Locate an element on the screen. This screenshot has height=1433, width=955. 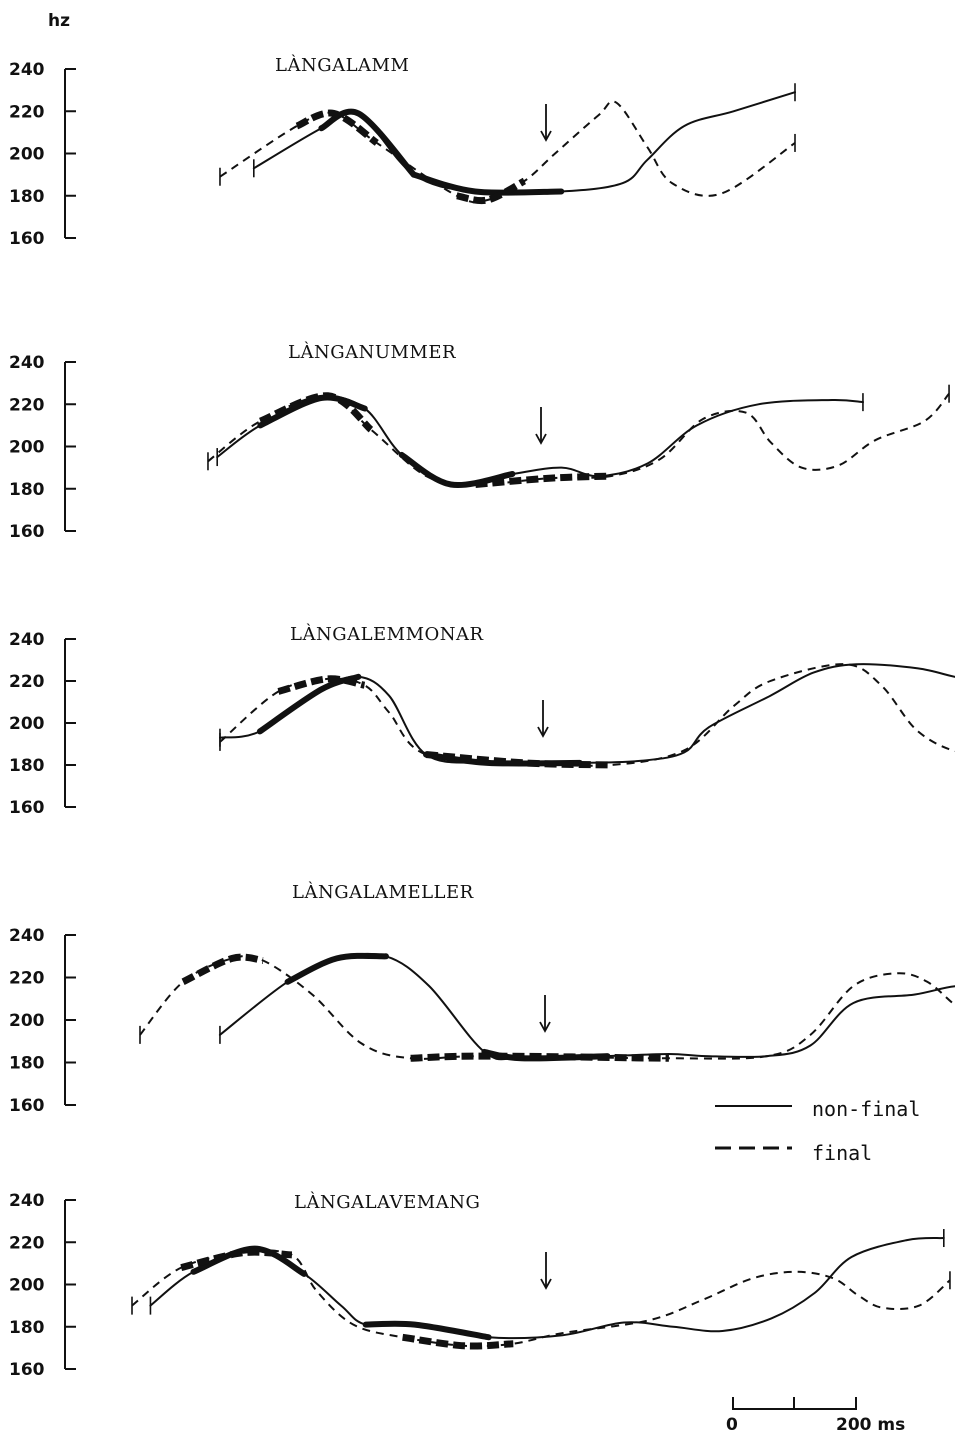
panel-1: 240 220 200 180 160 LÀNGALAMM is located at coordinates (402, 151).